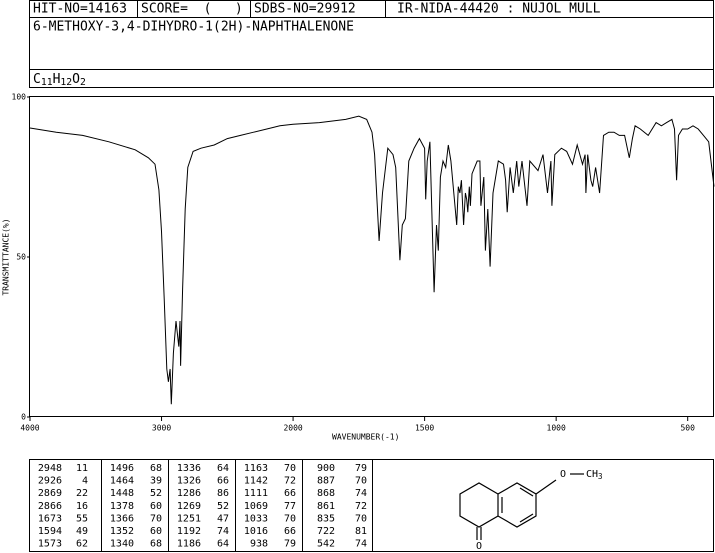 This screenshot has width=715, height=553. What do you see at coordinates (122, 531) in the screenshot?
I see `peak-wavenumber: 1352` at bounding box center [122, 531].